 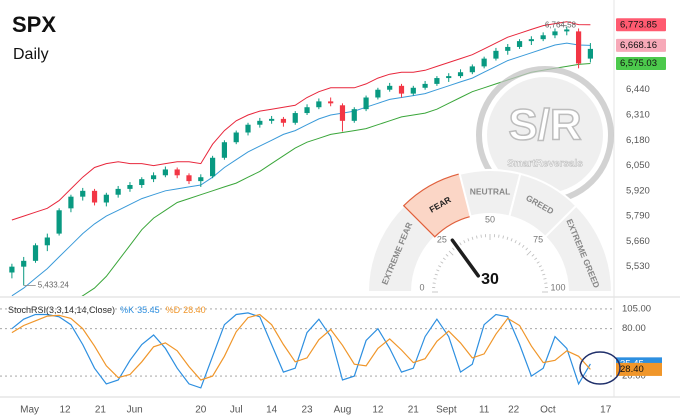 I want to click on x-tick-label: Jul, so click(x=236, y=410).